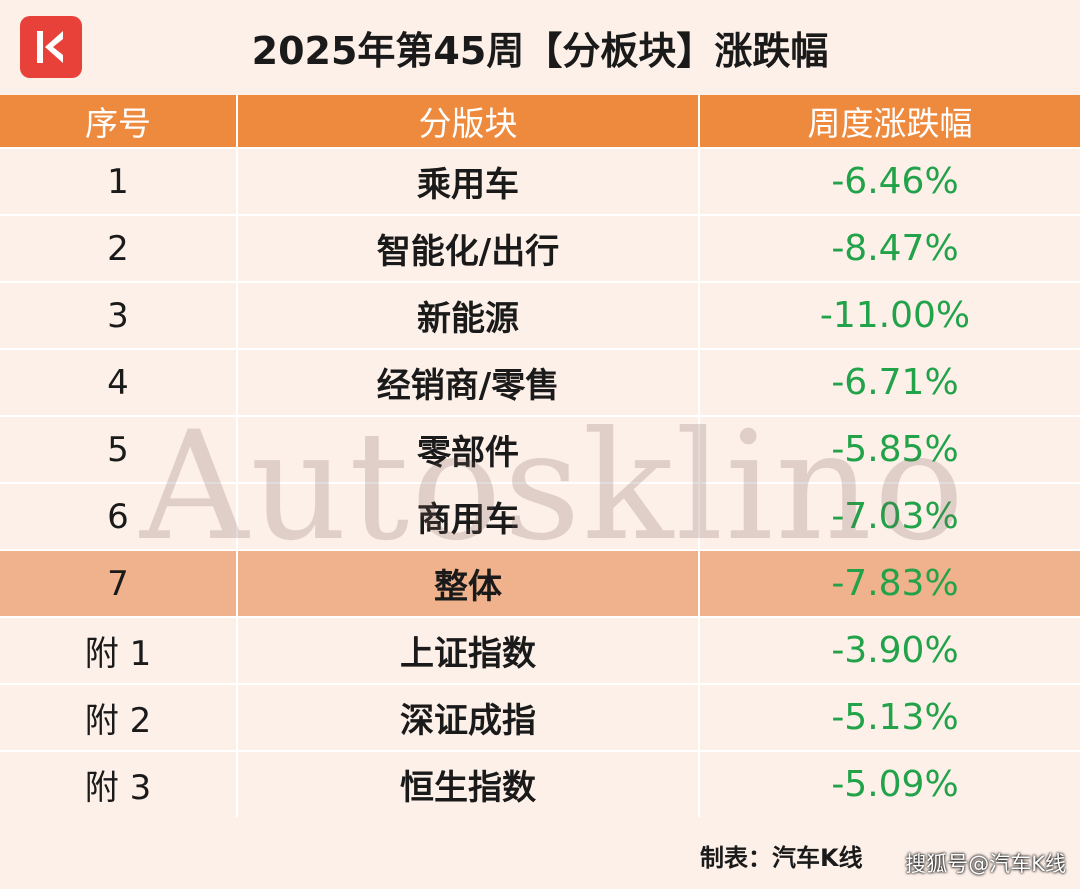 The height and width of the screenshot is (889, 1080). I want to click on table-row: 5 零部件 -5.85%, so click(540, 448).